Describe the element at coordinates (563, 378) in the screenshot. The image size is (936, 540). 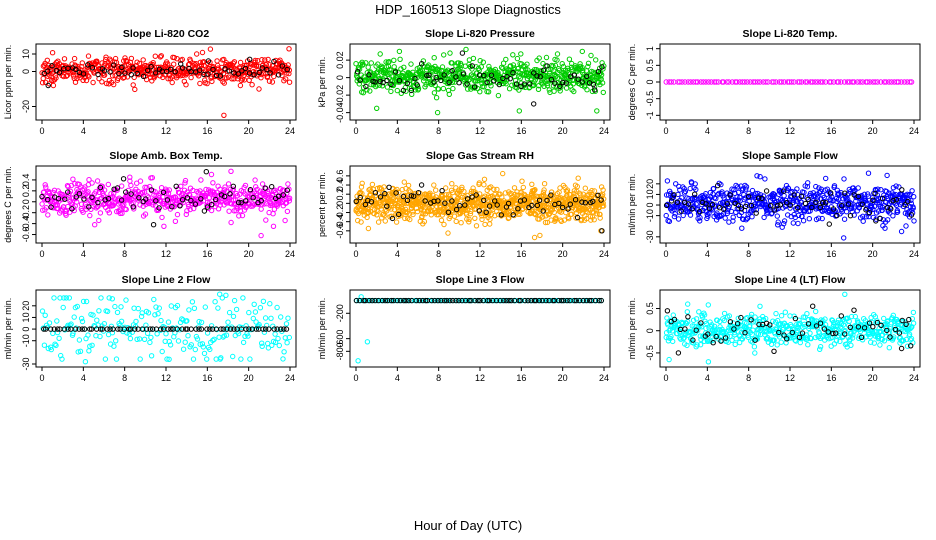
I see `x-tick-label: 20` at that location.